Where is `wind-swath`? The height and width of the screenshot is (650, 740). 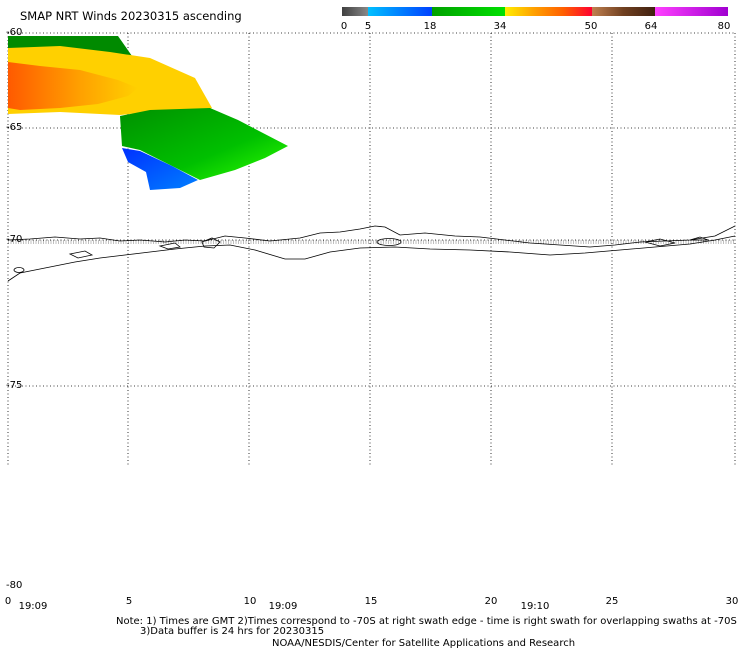
wind-swath is located at coordinates (148, 113).